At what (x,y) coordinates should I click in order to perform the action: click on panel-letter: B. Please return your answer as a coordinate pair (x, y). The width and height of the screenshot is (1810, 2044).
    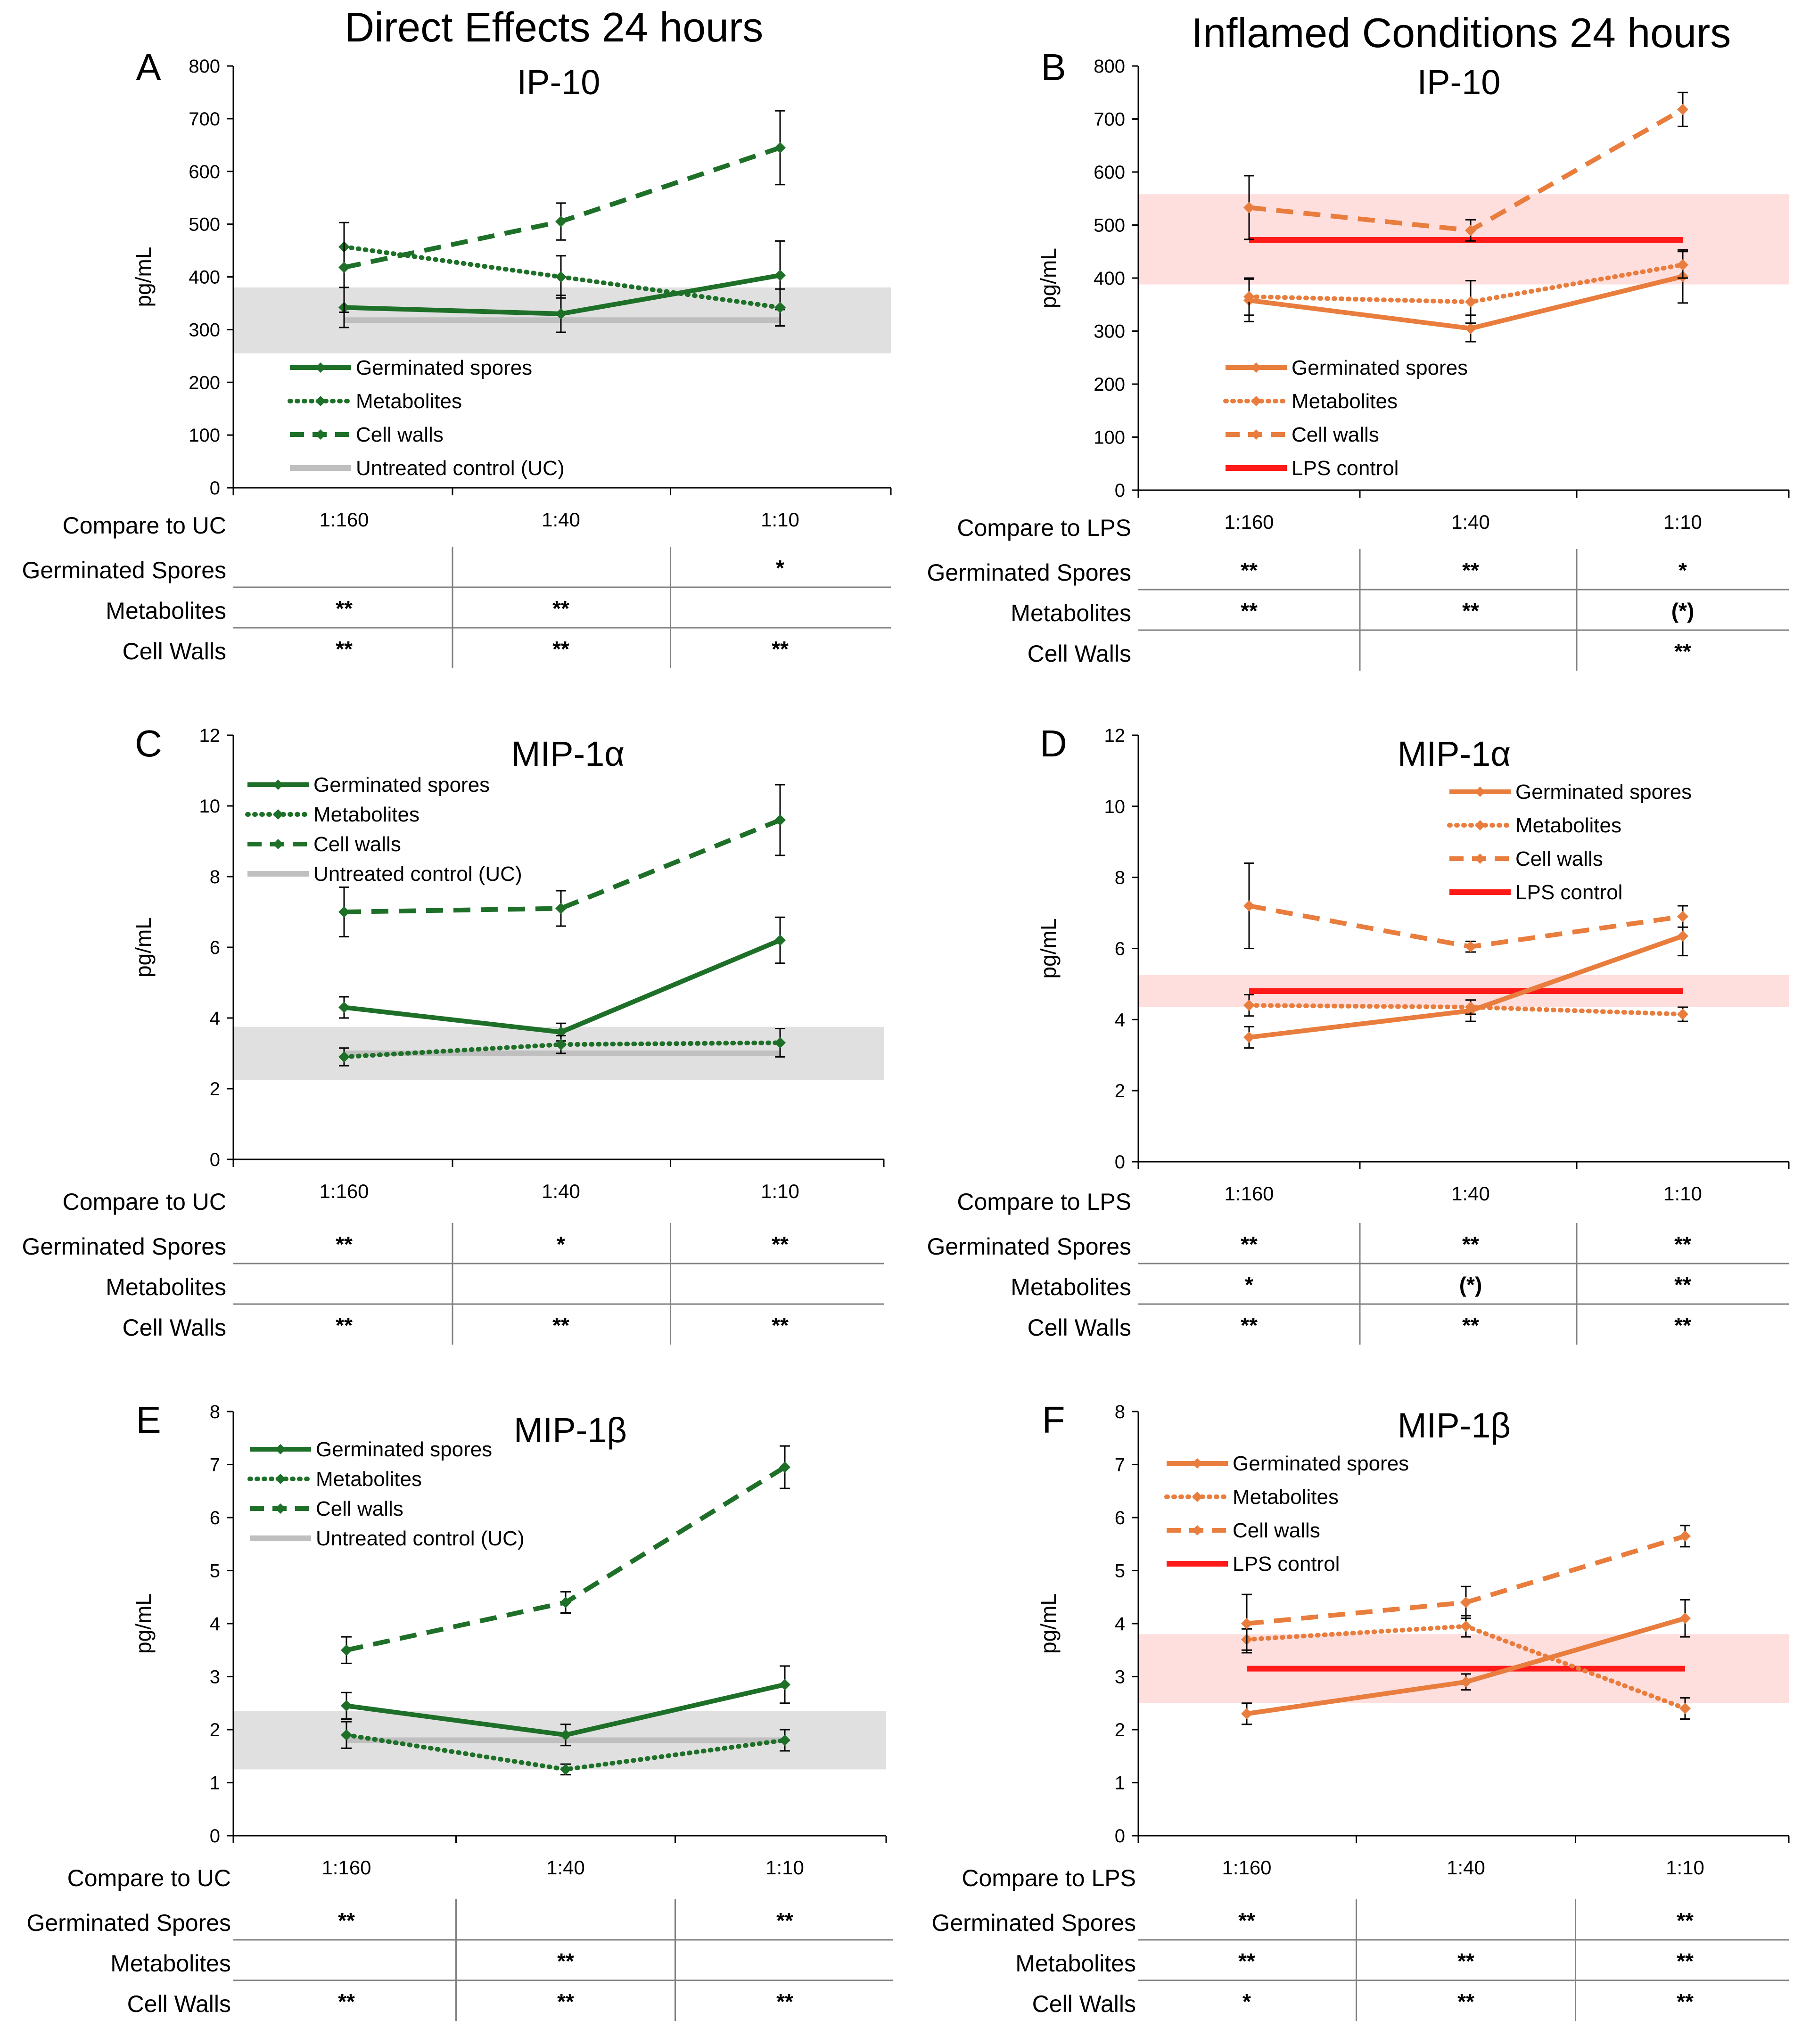
    Looking at the image, I should click on (1053, 67).